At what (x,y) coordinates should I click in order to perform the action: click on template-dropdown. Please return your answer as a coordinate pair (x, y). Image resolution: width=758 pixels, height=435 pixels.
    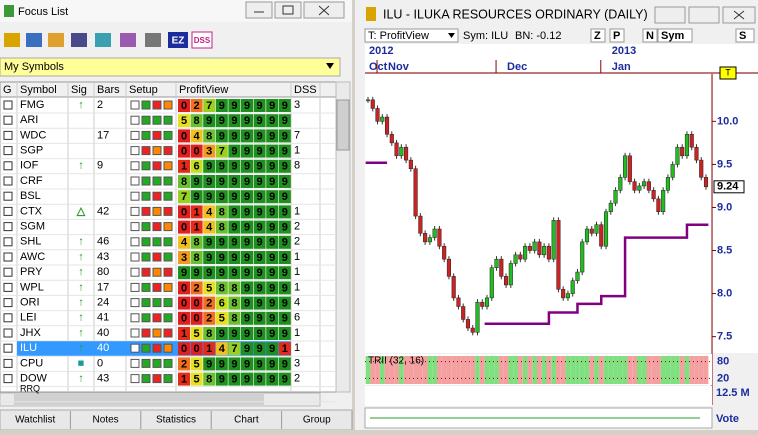
    Looking at the image, I should click on (411, 35).